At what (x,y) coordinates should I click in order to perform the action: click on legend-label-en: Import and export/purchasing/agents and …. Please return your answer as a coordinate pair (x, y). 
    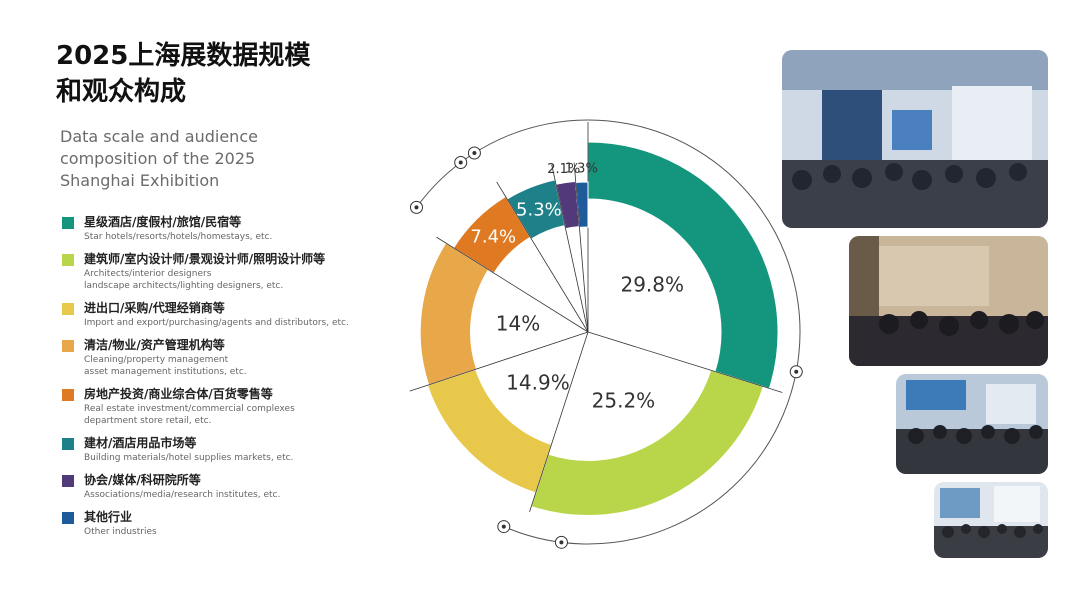
    Looking at the image, I should click on (216, 323).